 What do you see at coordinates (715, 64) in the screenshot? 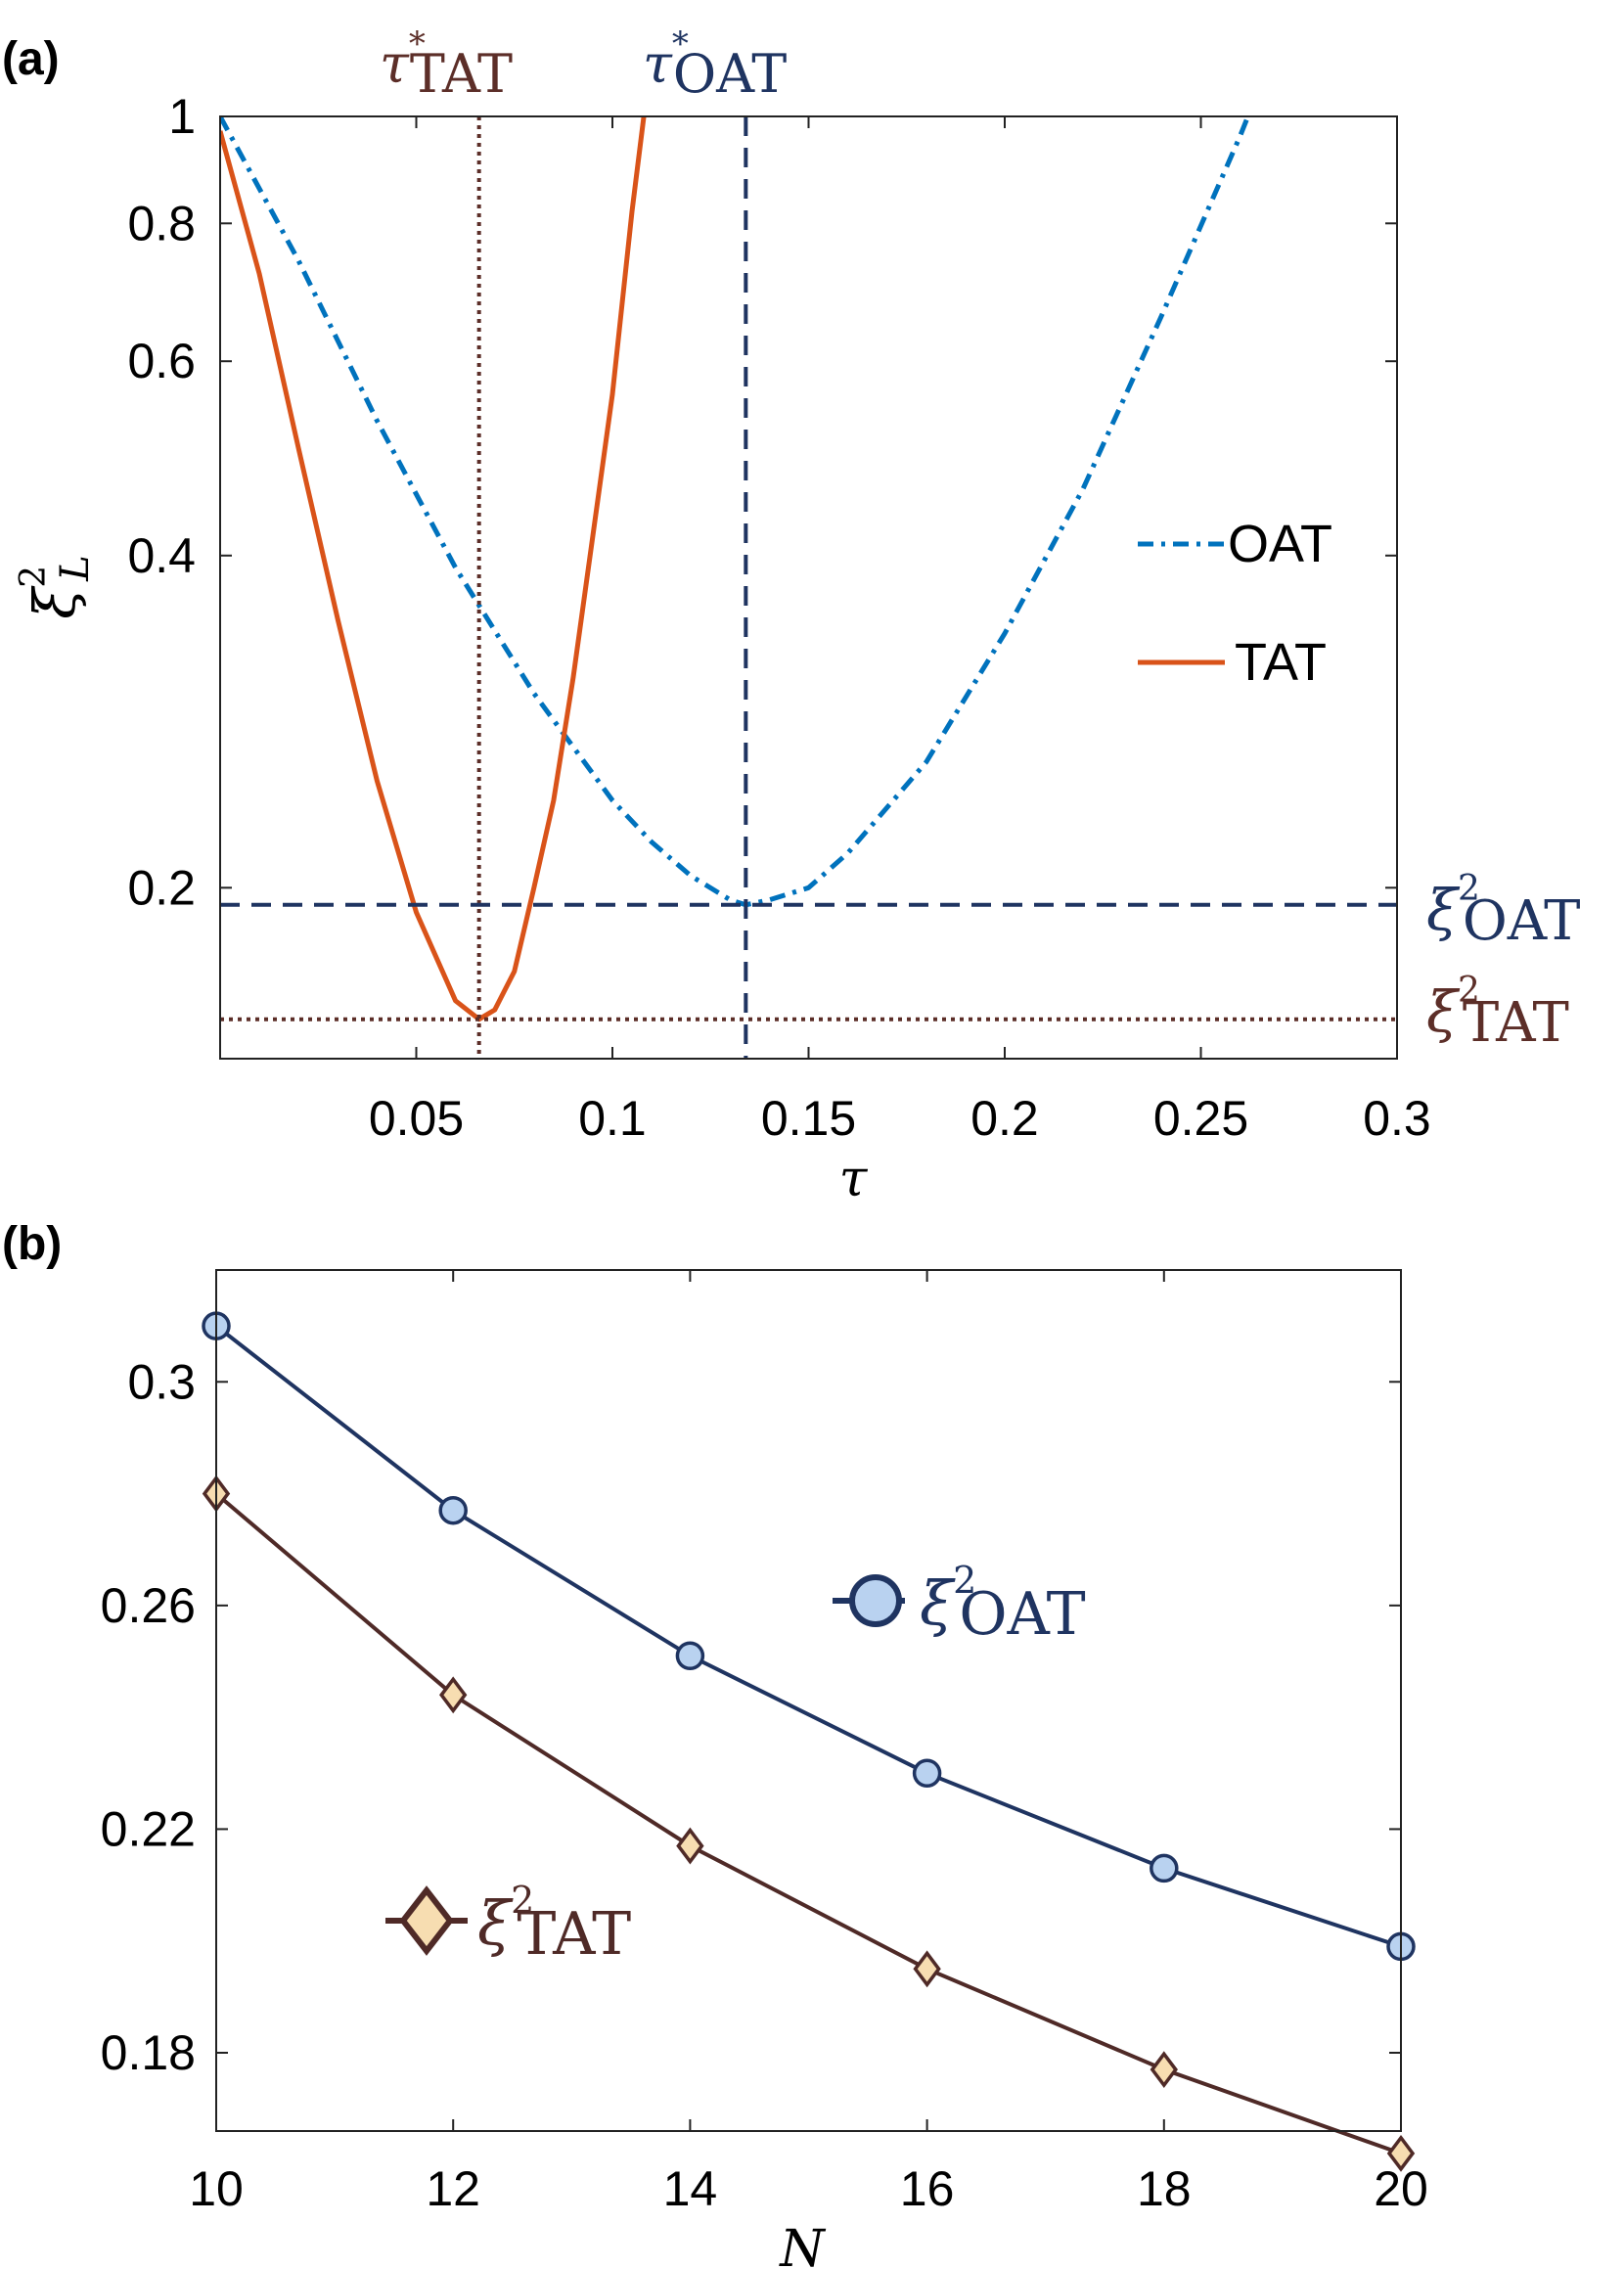
I see `tau-oat-label: τ*OAT` at bounding box center [715, 64].